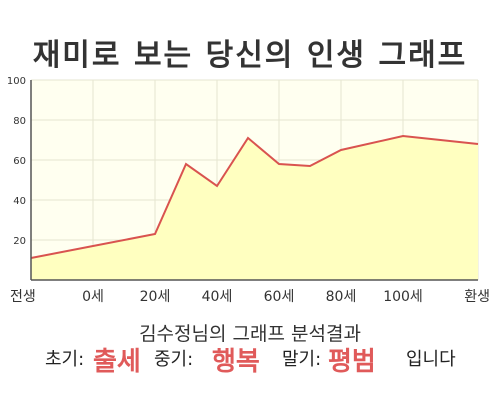 Image resolution: width=500 pixels, height=400 pixels. I want to click on y-tick-label: 100, so click(16, 81).